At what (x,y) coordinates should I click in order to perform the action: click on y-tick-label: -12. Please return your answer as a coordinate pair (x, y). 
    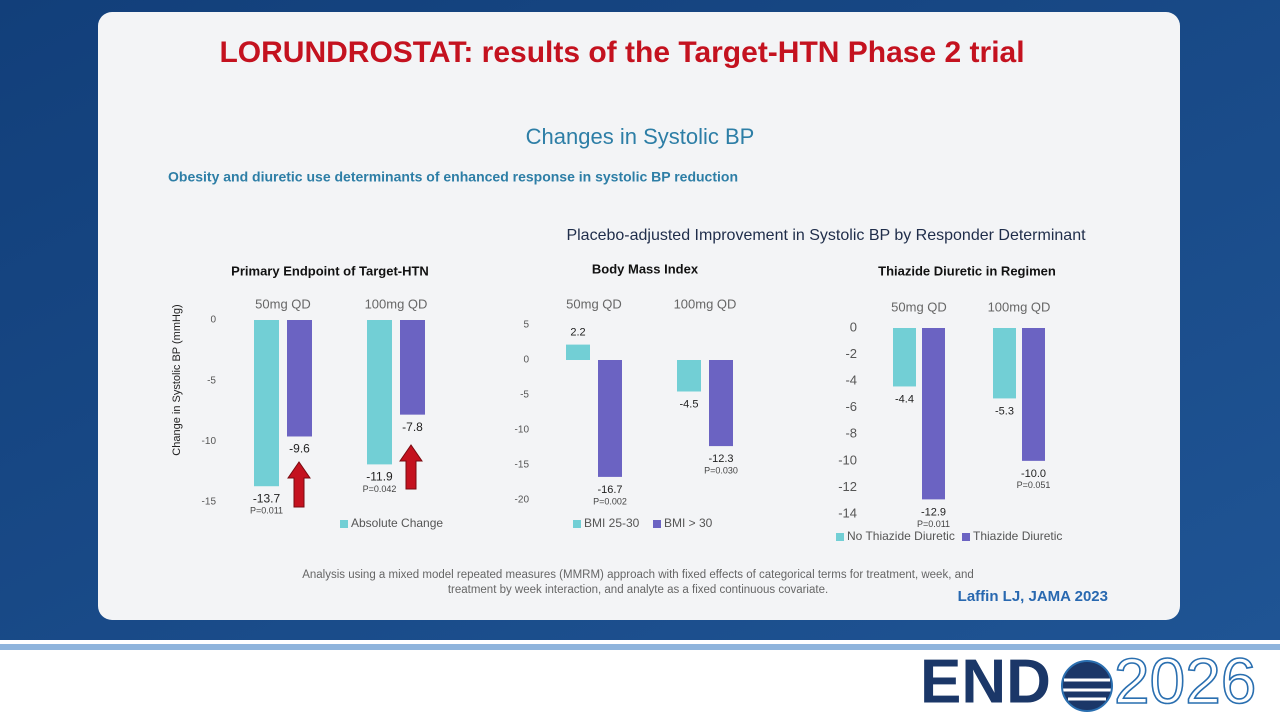
    Looking at the image, I should click on (847, 486).